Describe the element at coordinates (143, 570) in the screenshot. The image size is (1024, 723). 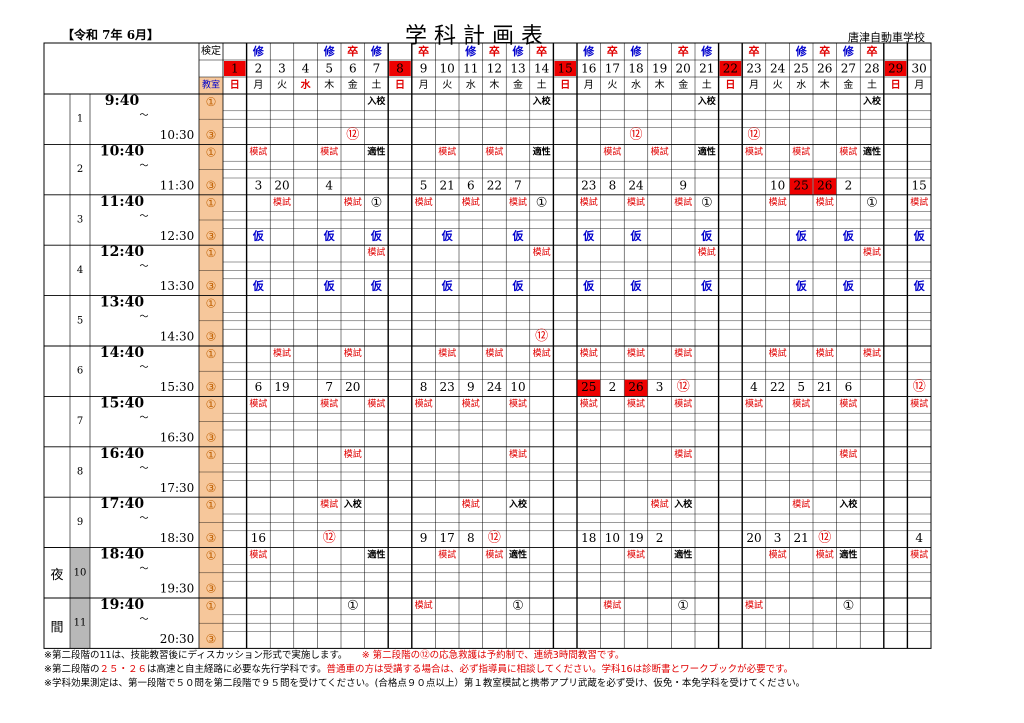
I see `period-tilde-10: 〜` at that location.